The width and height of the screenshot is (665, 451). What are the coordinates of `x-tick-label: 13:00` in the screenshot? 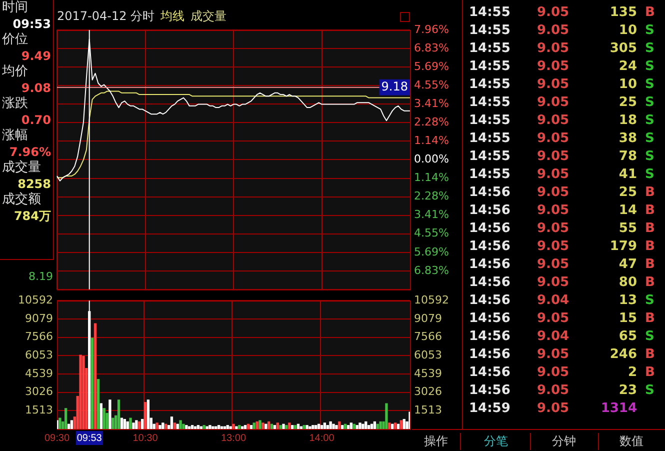 It's located at (233, 438).